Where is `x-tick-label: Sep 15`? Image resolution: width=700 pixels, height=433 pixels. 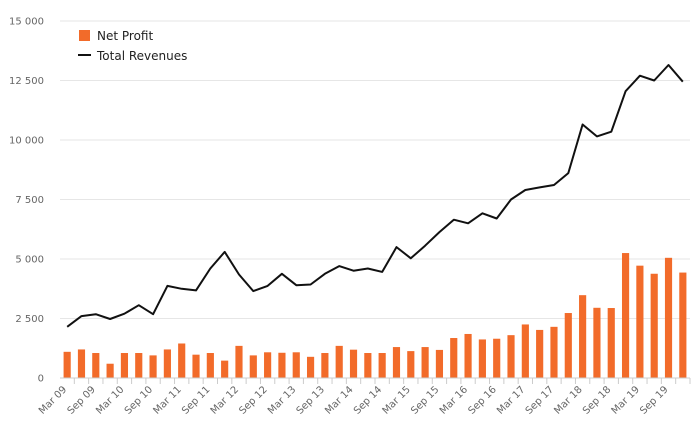
x-tick-label: Sep 15 is located at coordinates (425, 400).